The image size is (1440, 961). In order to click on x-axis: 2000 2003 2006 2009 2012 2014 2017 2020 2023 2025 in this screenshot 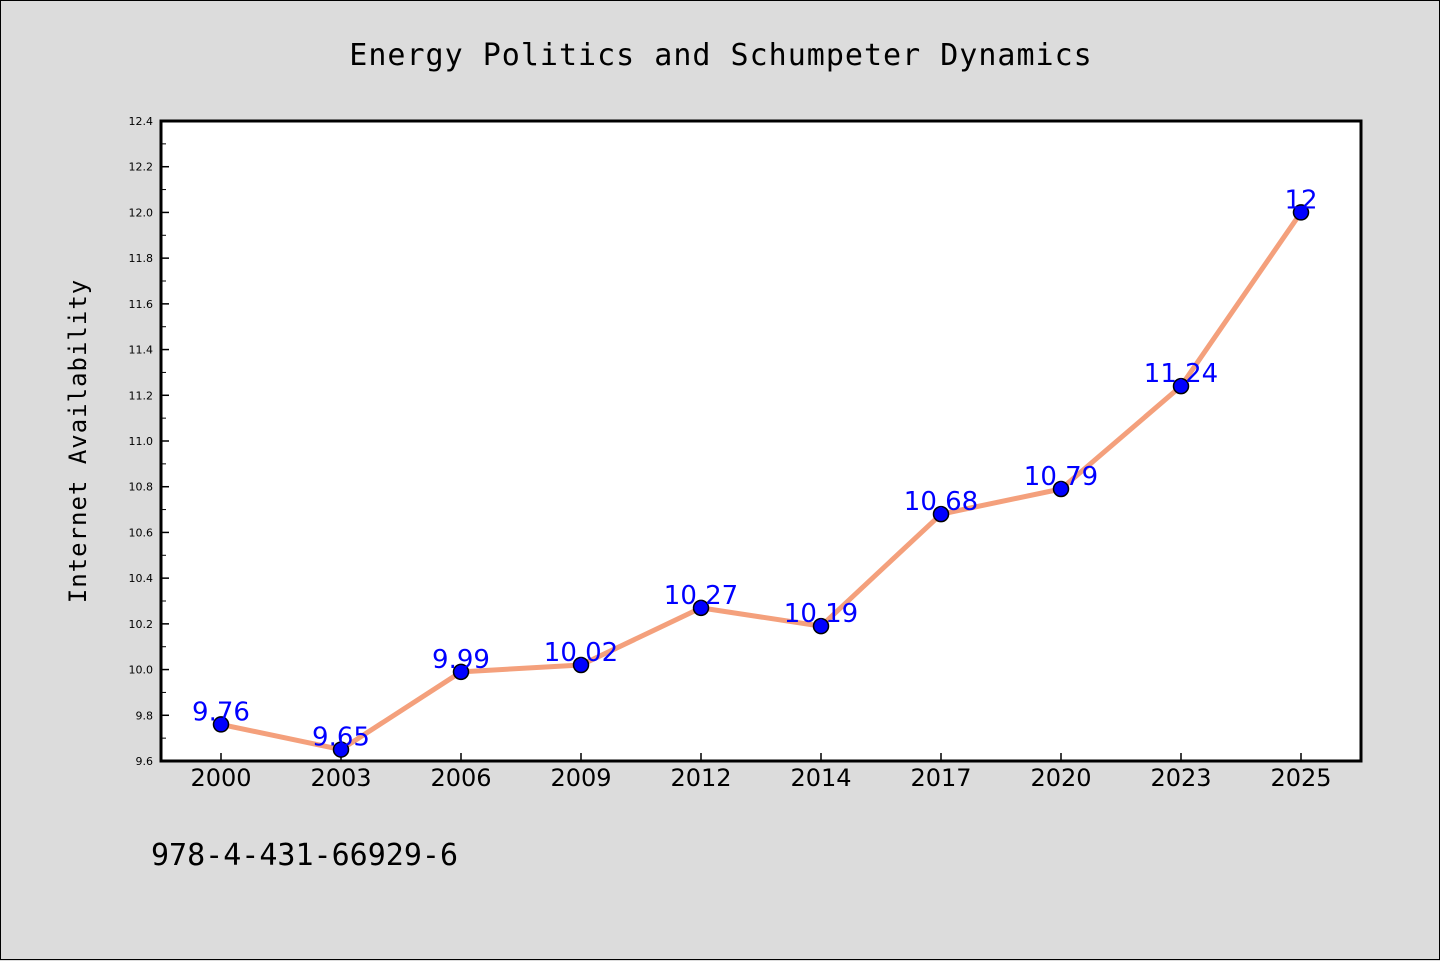, I will do `click(761, 772)`.